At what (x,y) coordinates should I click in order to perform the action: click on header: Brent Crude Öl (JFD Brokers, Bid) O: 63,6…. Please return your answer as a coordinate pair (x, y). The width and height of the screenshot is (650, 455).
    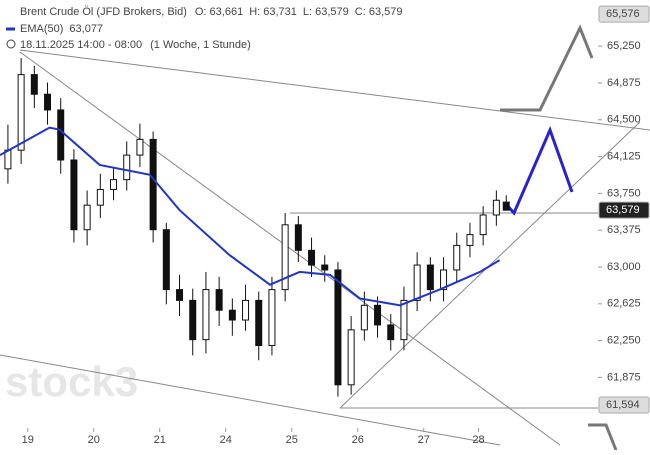
    Looking at the image, I should click on (204, 28).